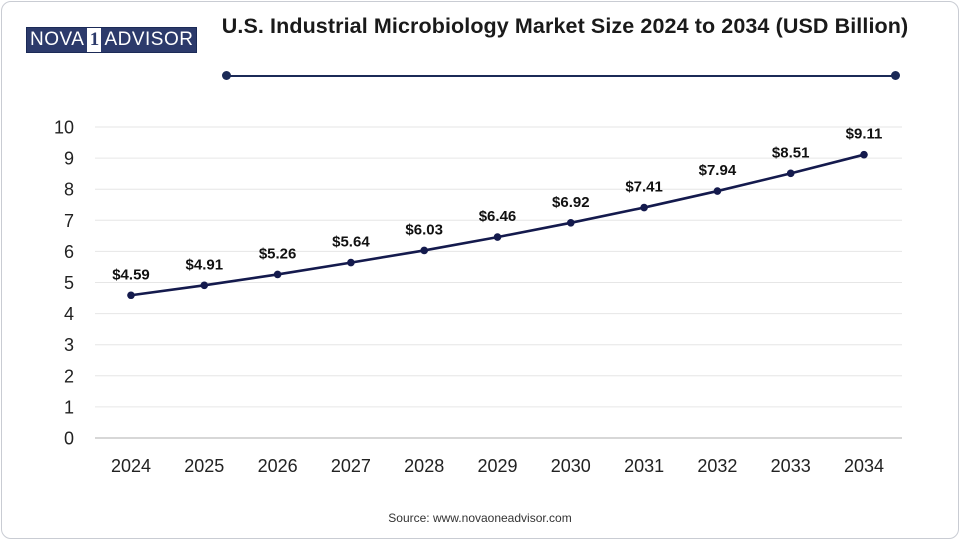  Describe the element at coordinates (791, 466) in the screenshot. I see `x-tick-label: 2033` at that location.